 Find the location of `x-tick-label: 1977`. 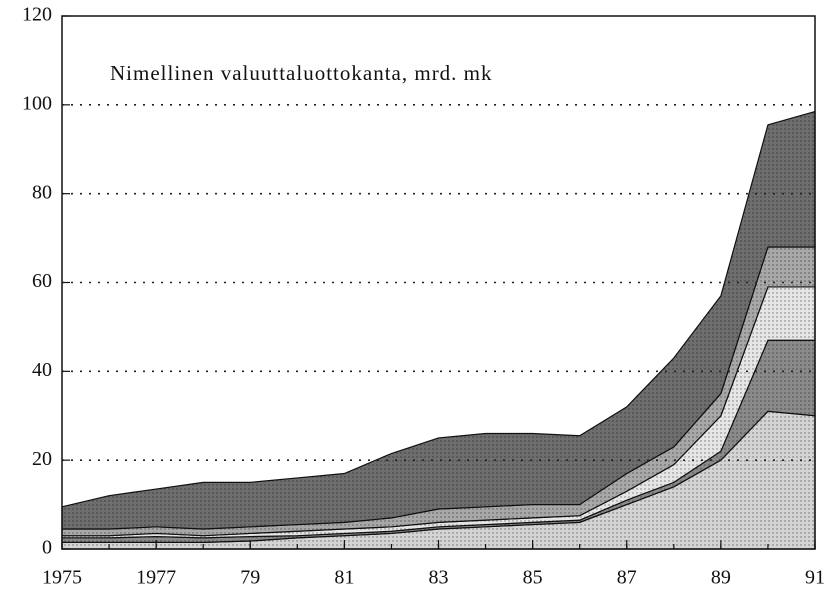

x-tick-label: 1977 is located at coordinates (156, 578).